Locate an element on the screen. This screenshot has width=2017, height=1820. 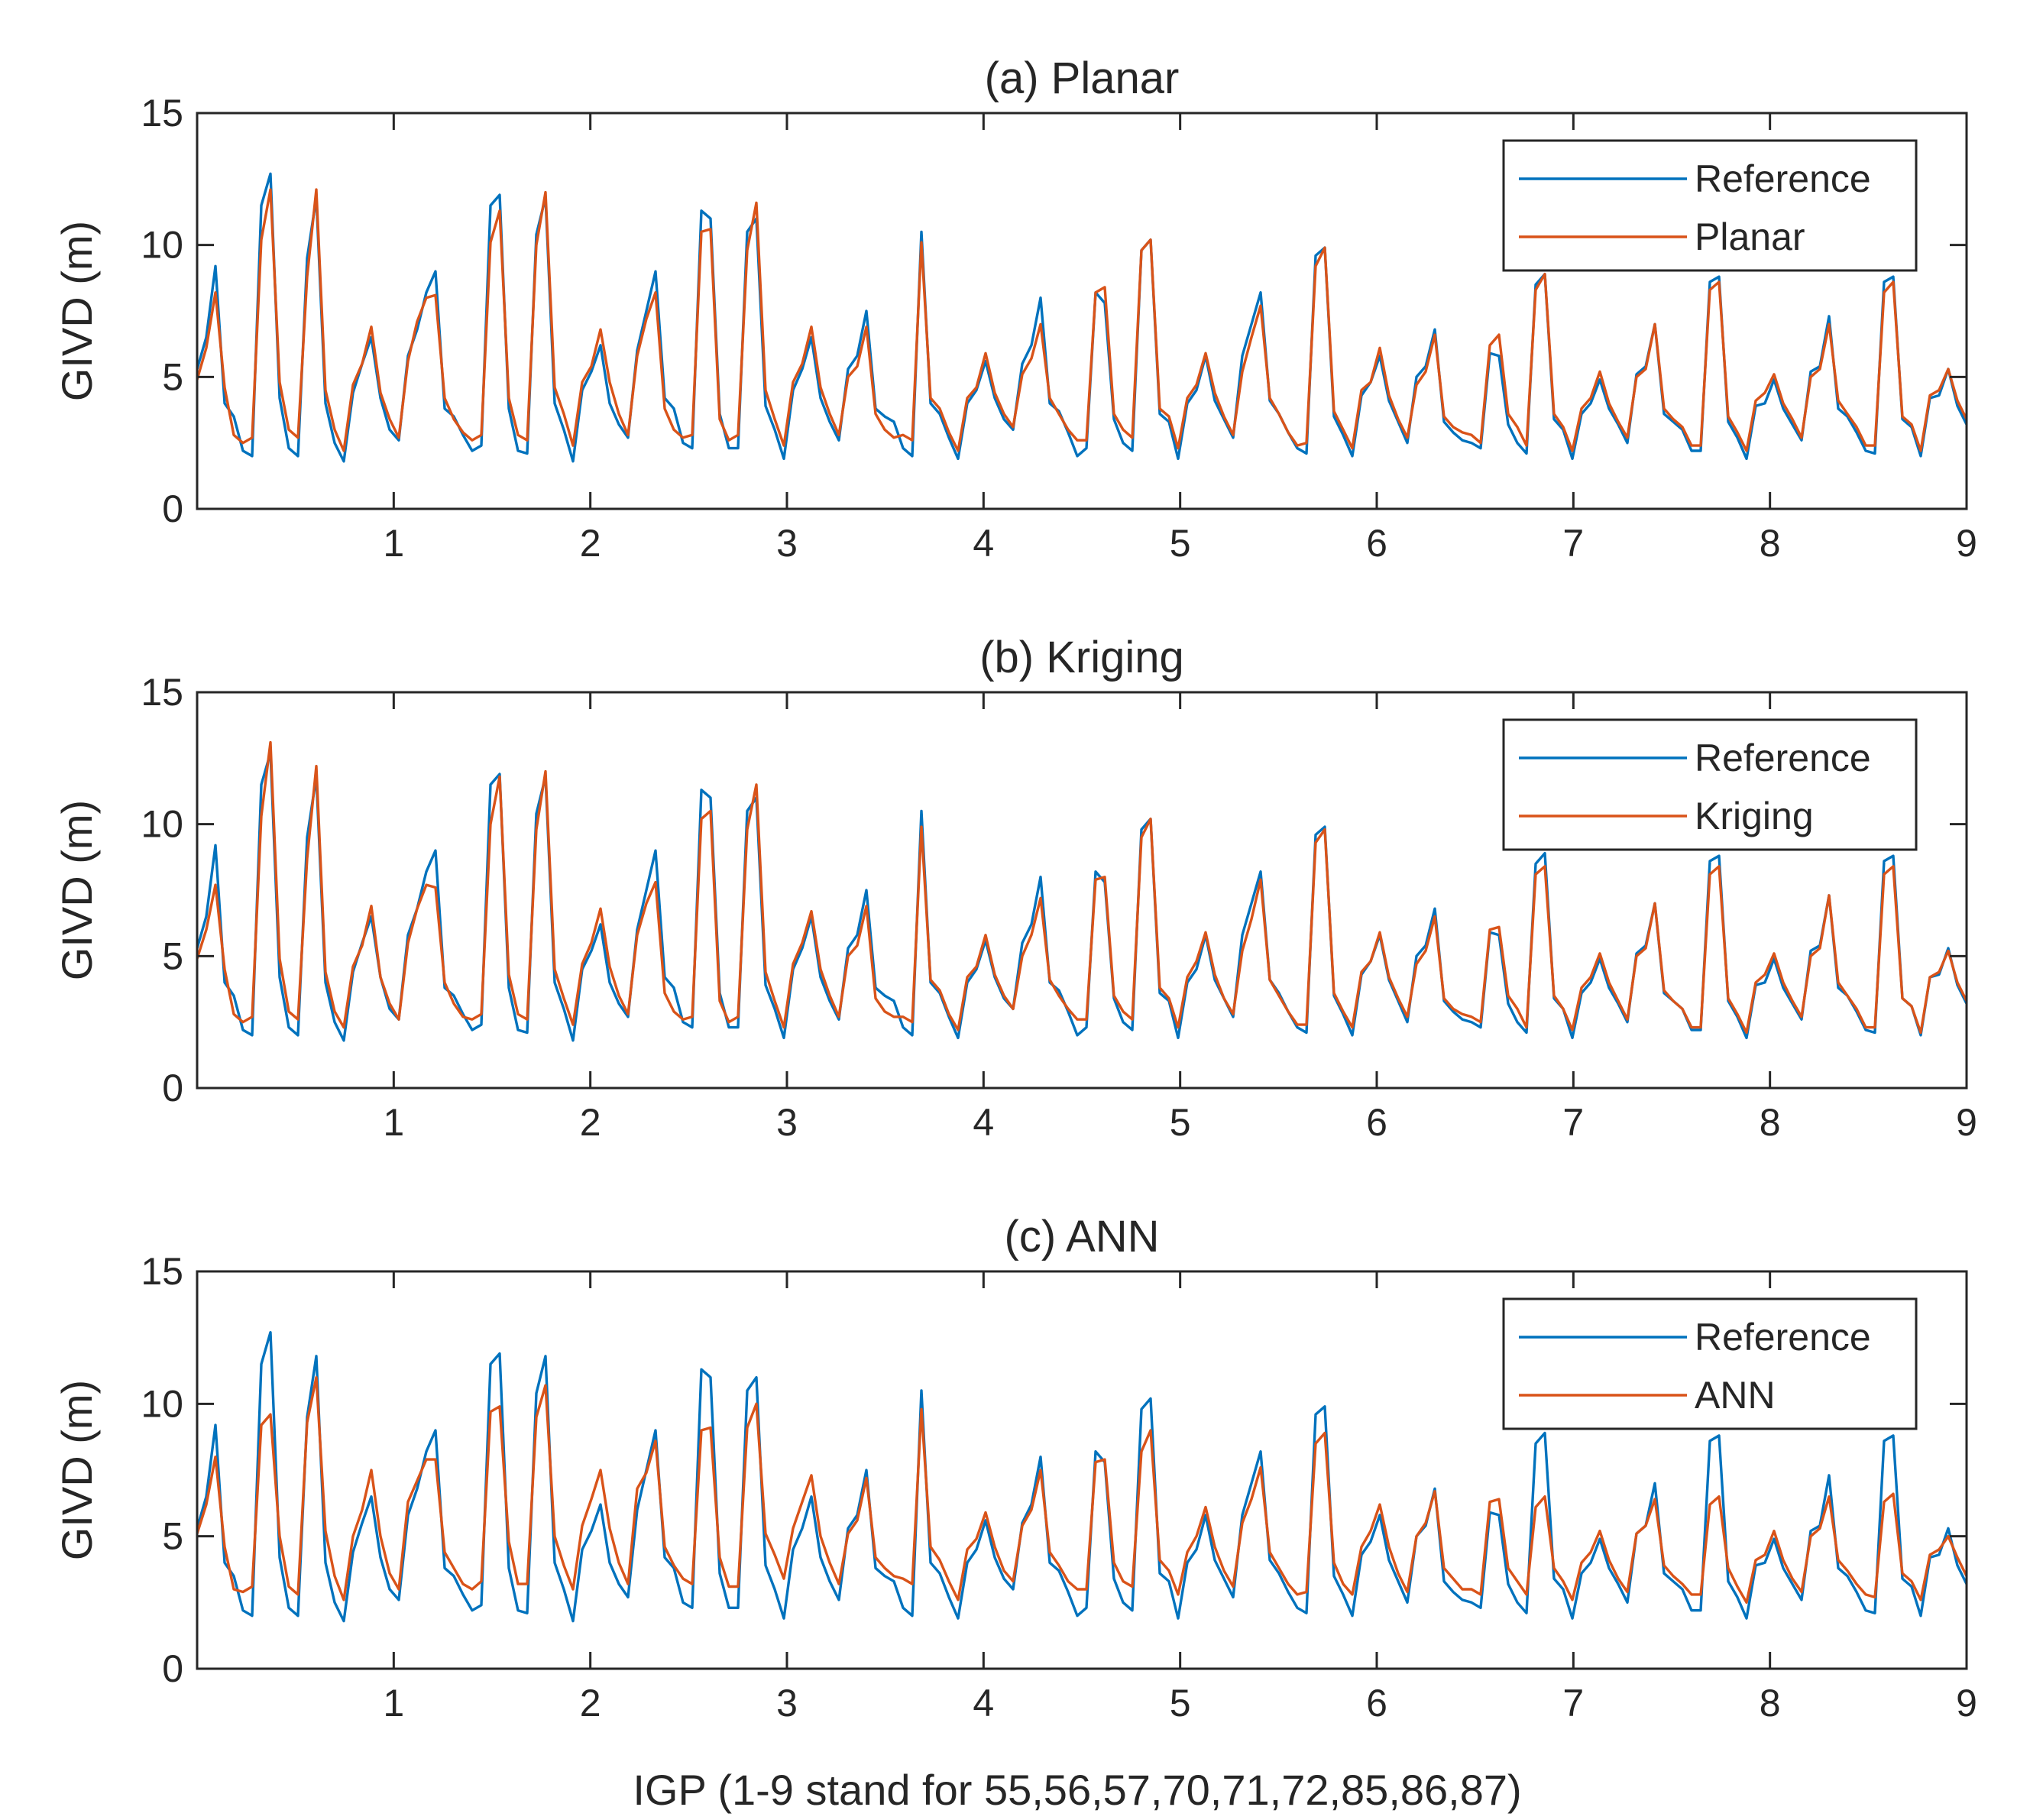
series-line-kriging is located at coordinates (1082, 887).